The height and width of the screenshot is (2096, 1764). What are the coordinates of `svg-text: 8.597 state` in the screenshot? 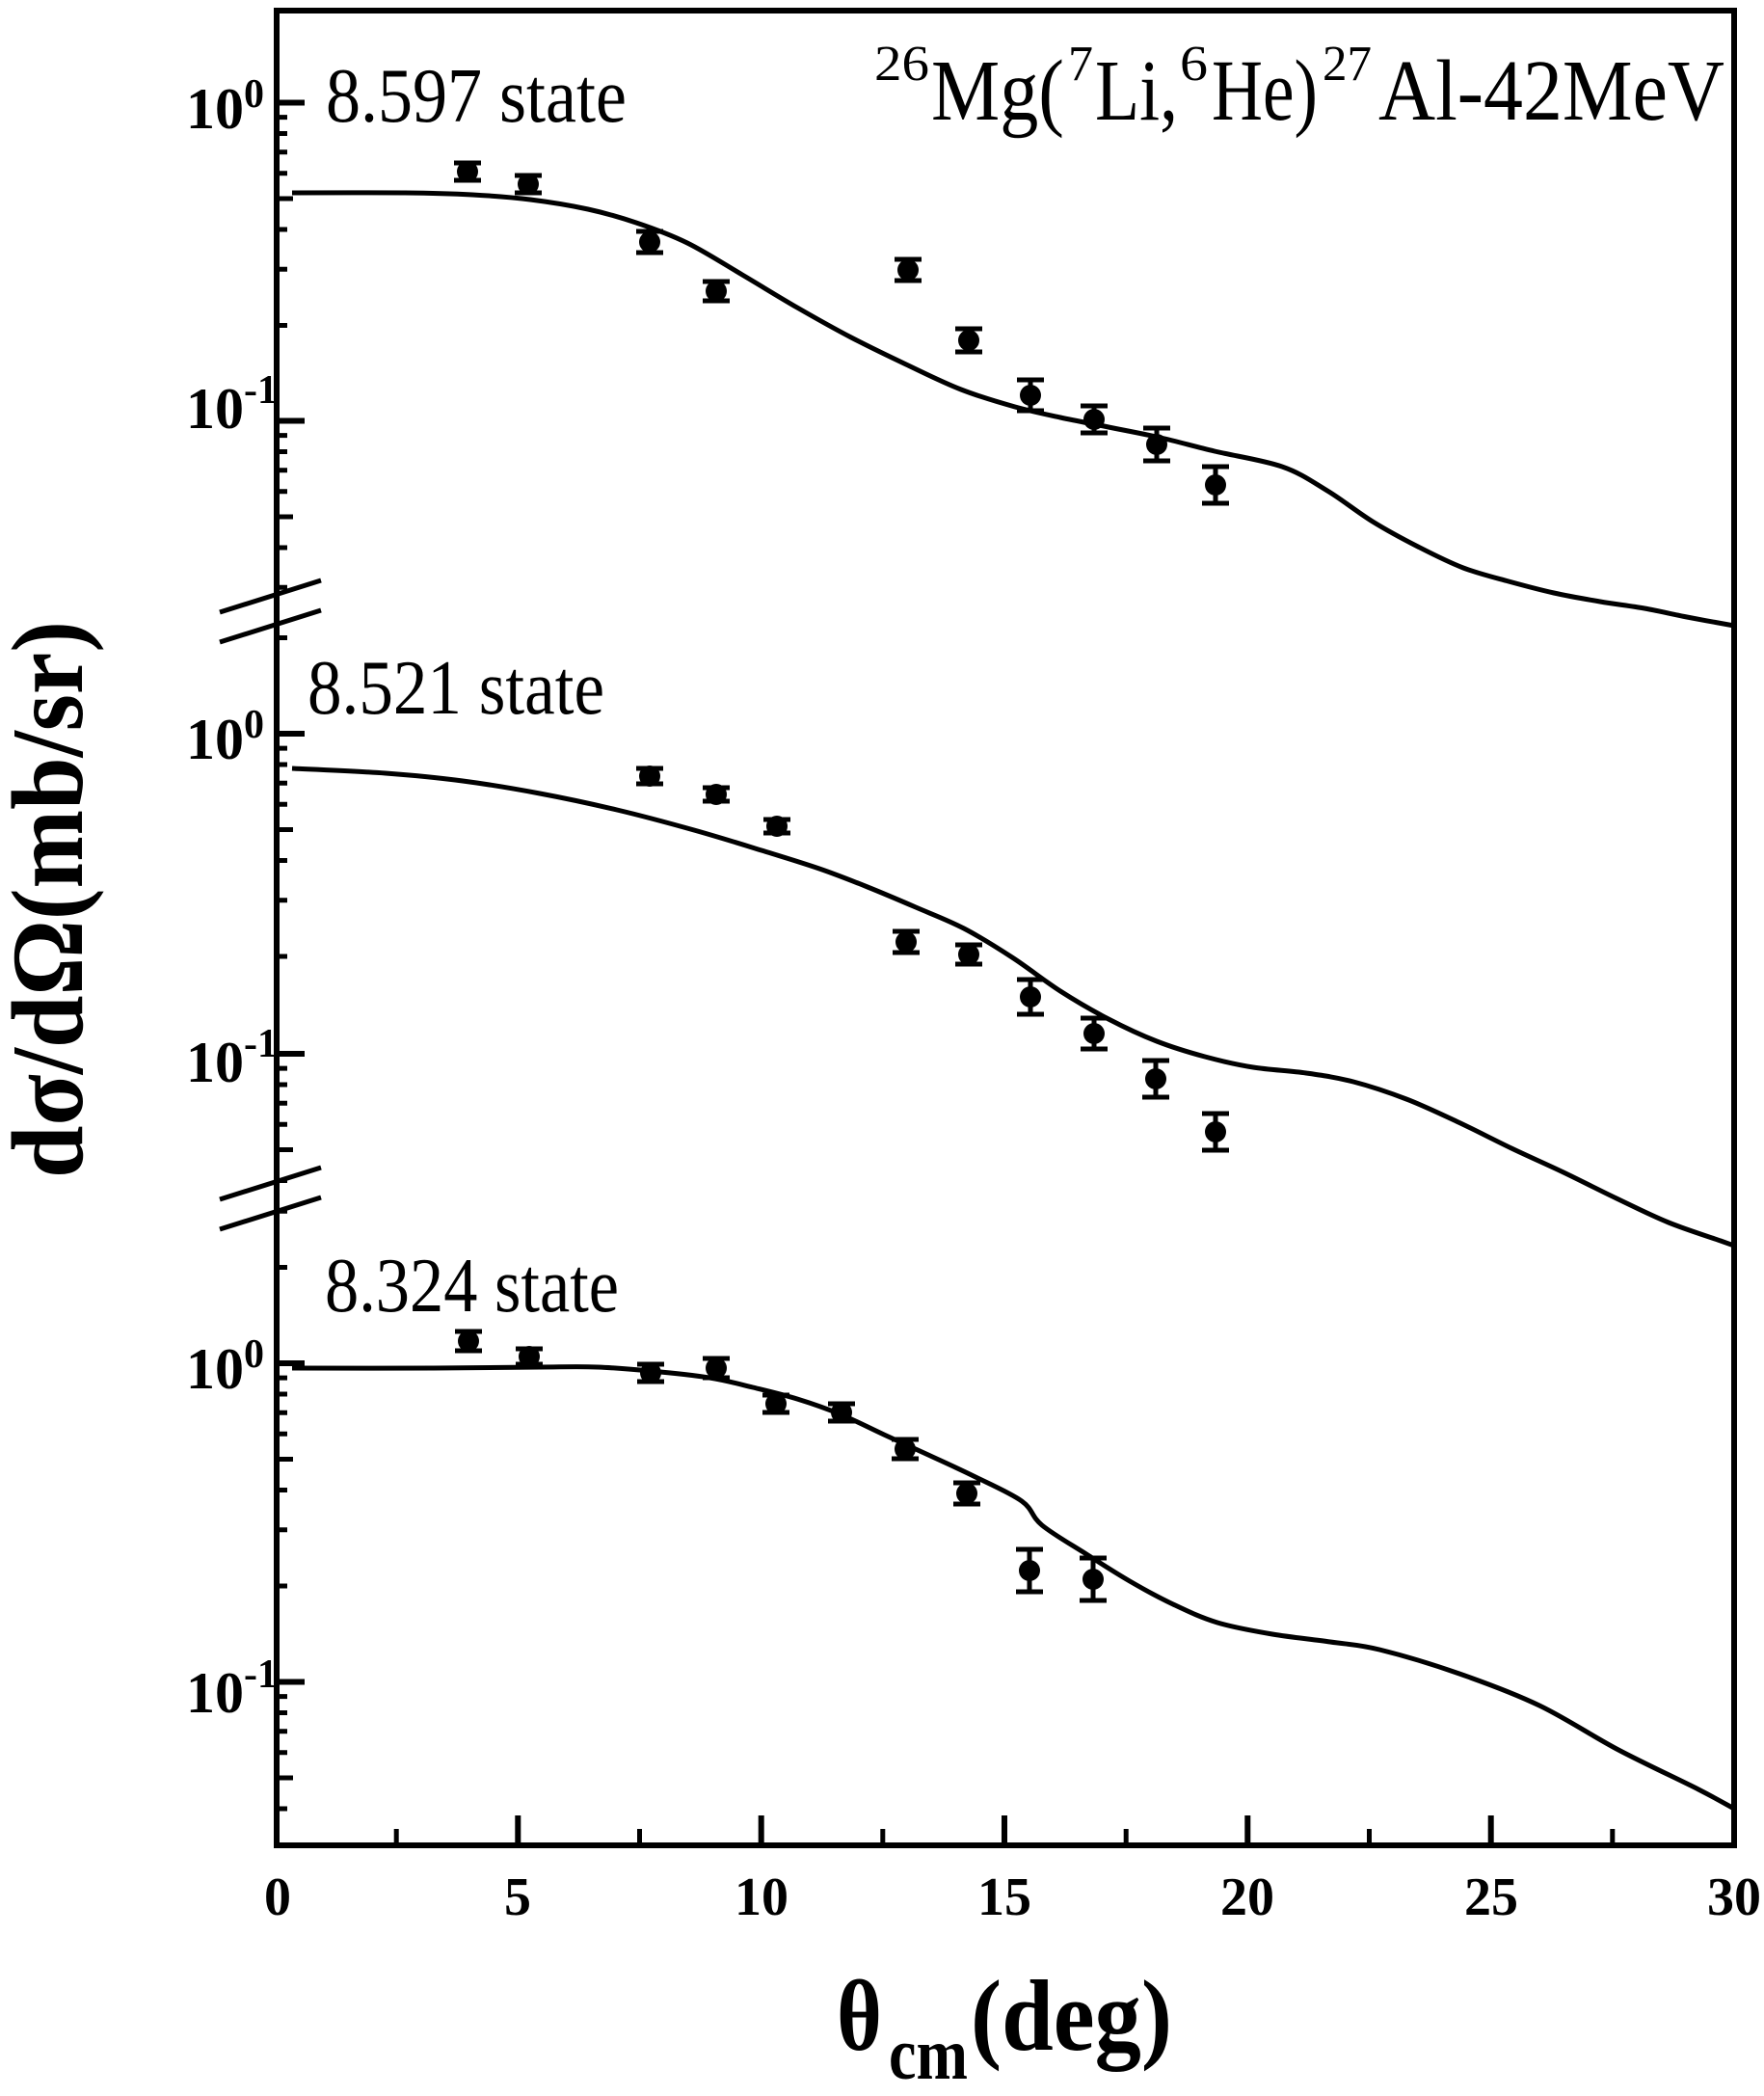 It's located at (476, 96).